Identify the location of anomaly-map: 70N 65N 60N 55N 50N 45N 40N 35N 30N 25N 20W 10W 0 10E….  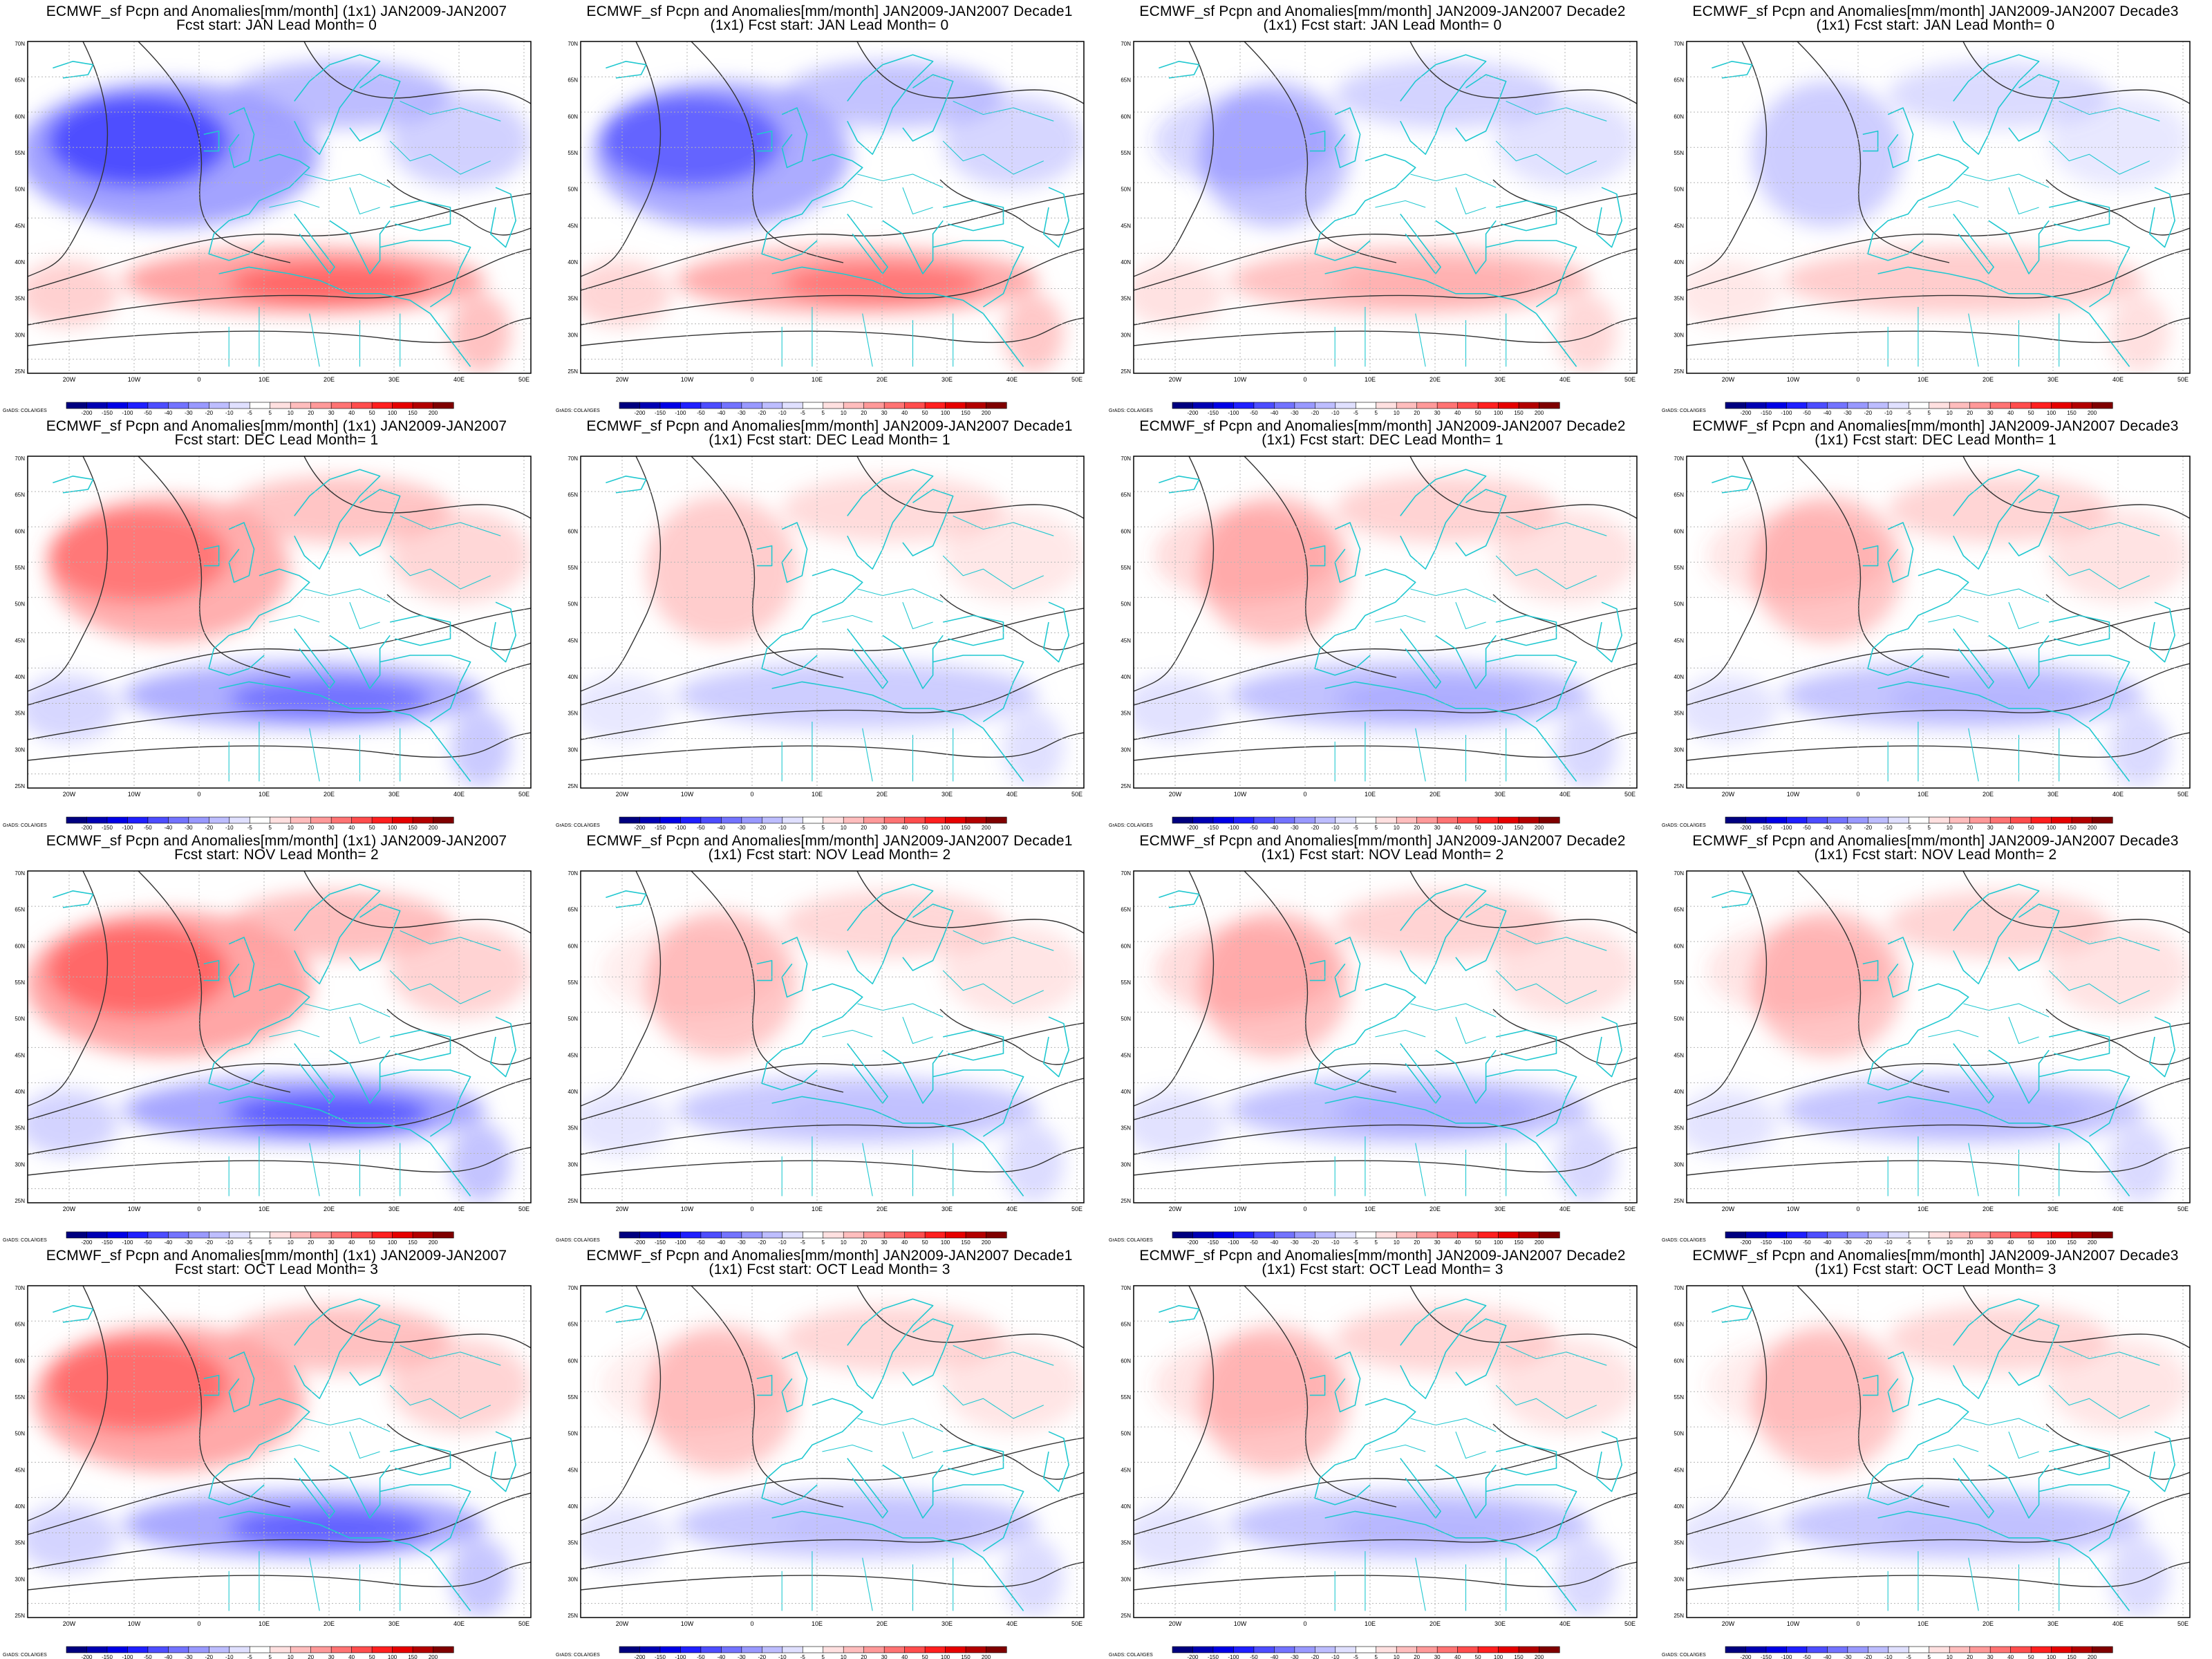
(1926, 643).